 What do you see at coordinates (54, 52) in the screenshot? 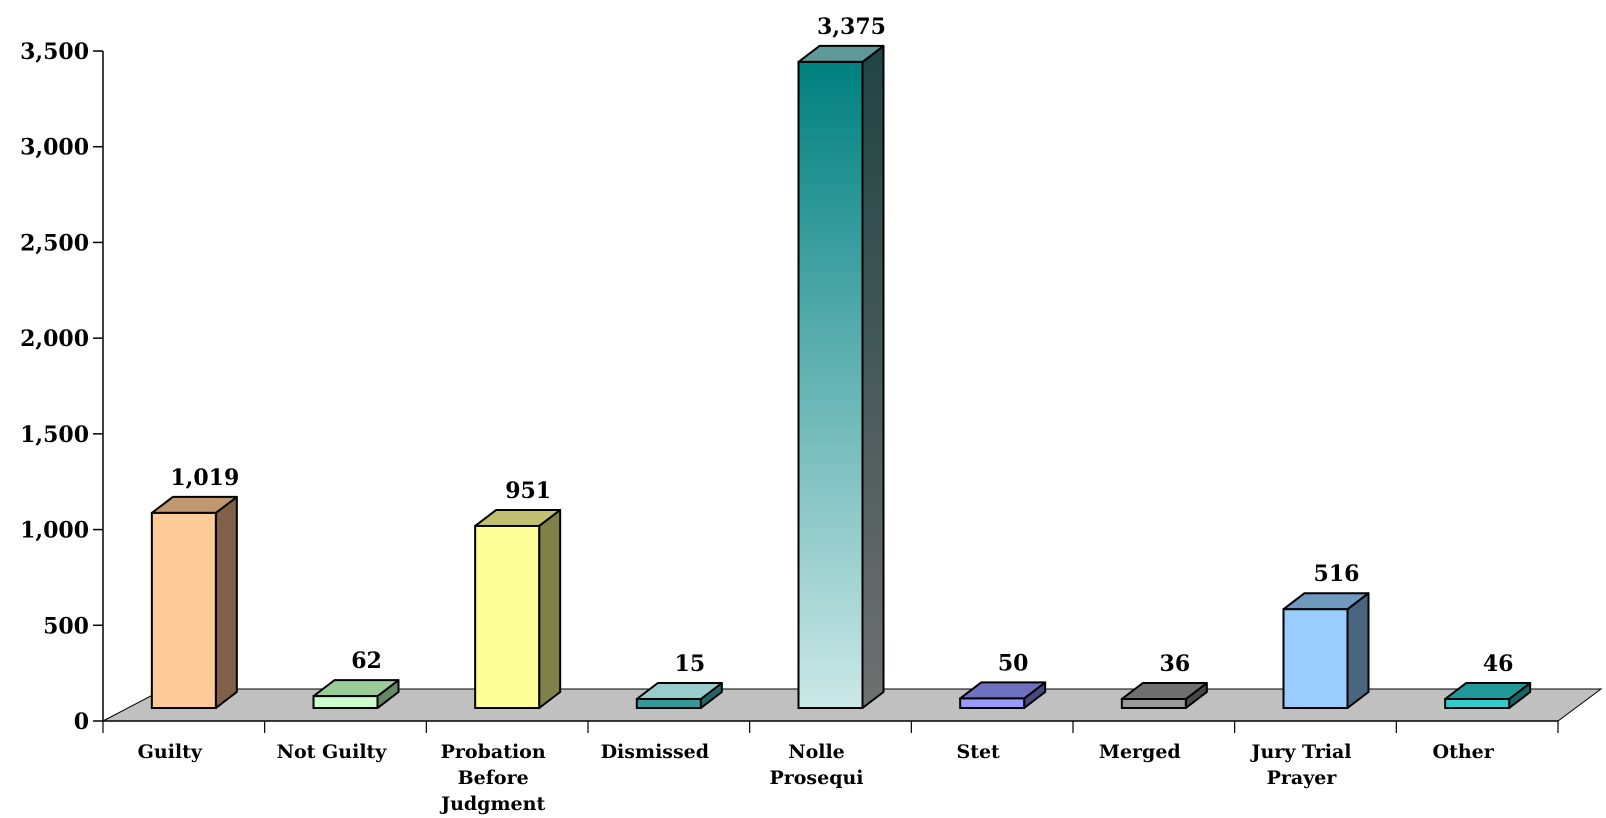
I see `y-tick-label: 3,500` at bounding box center [54, 52].